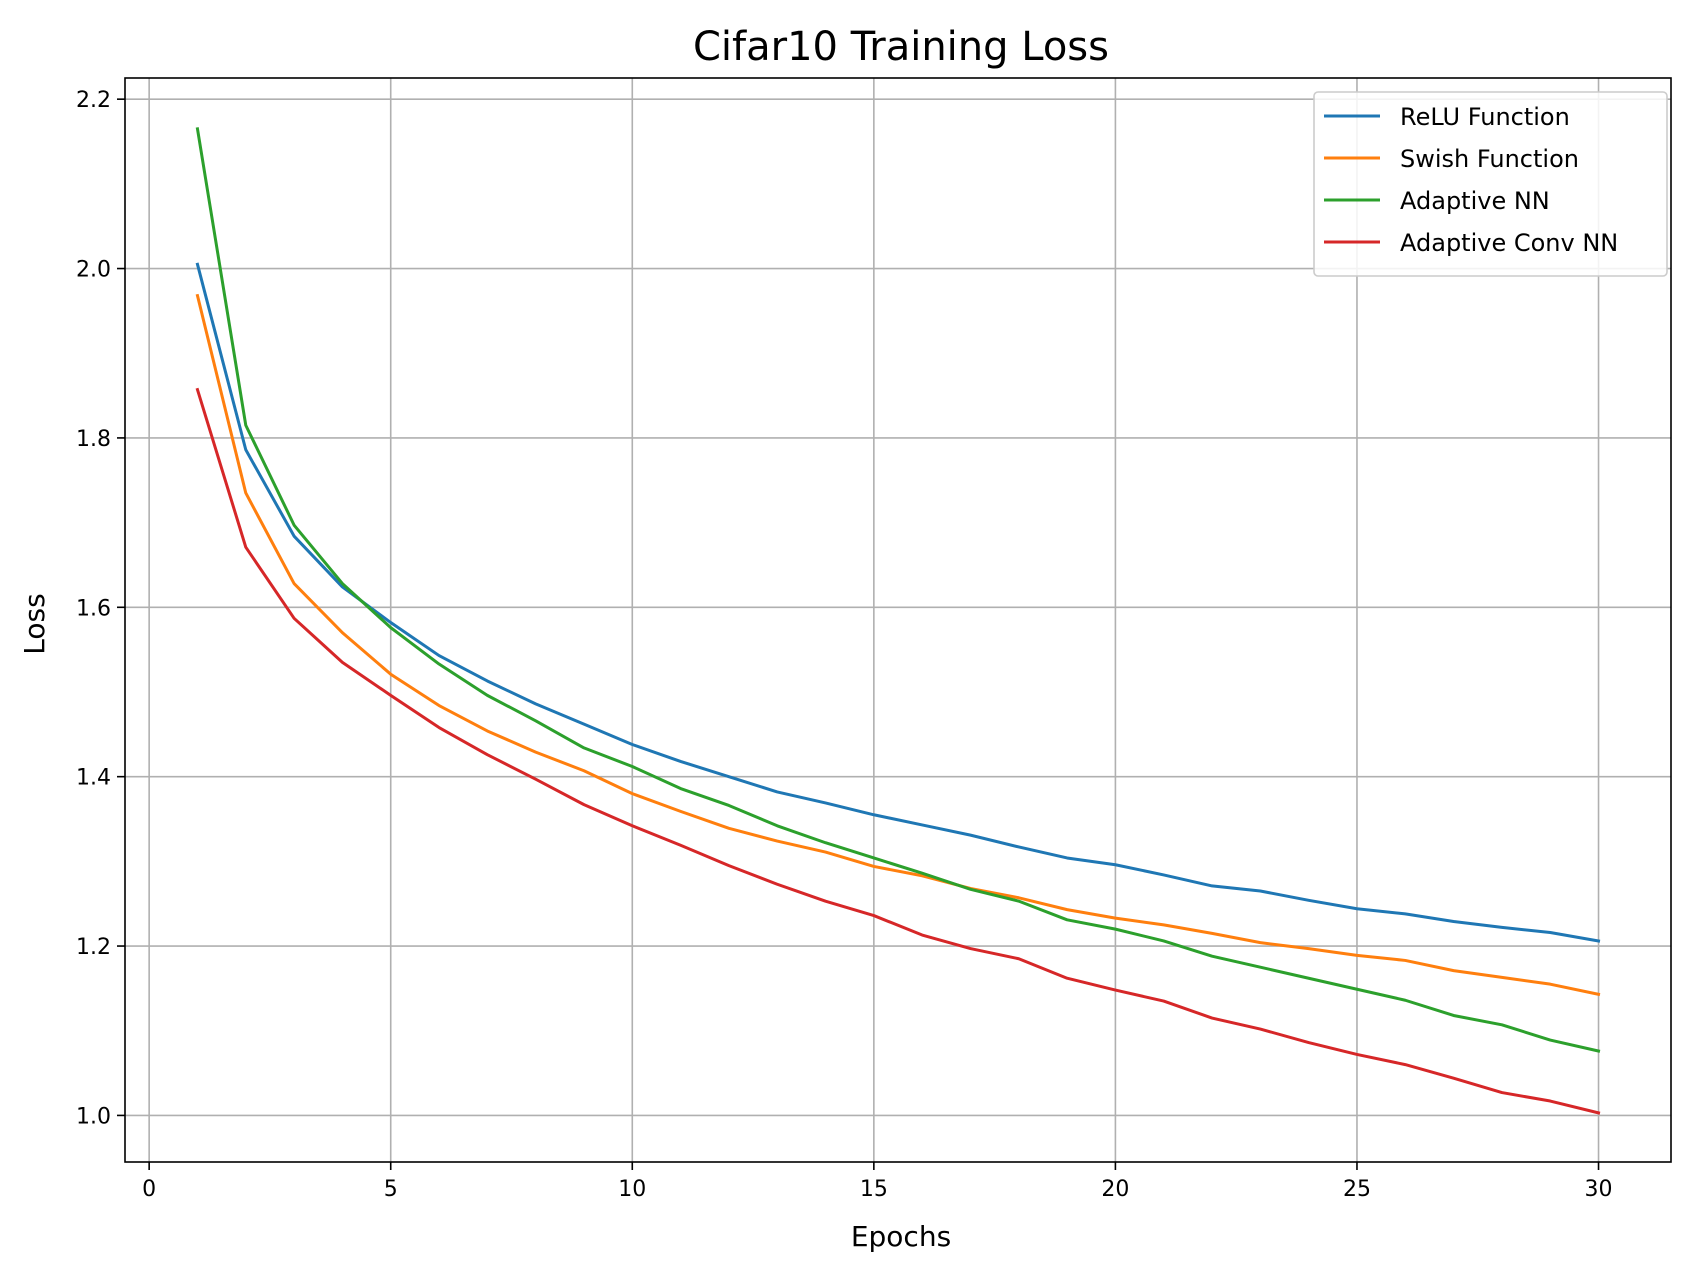  I want to click on y-axis-label: Loss, so click(34, 623).